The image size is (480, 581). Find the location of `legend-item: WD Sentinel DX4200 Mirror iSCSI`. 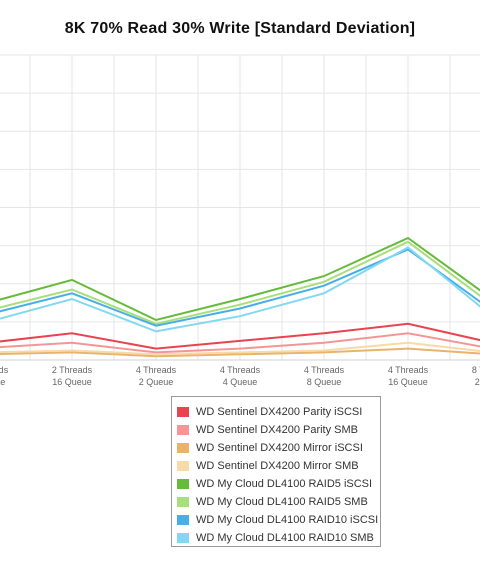

legend-item: WD Sentinel DX4200 Mirror iSCSI is located at coordinates (276, 448).